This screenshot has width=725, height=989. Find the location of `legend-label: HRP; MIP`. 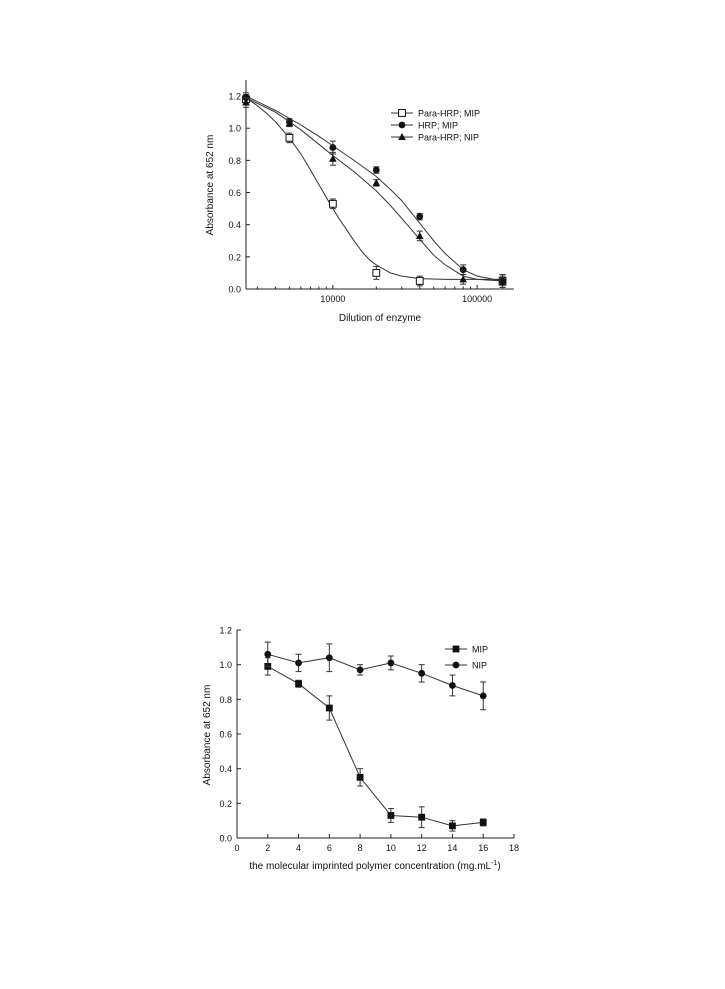

legend-label: HRP; MIP is located at coordinates (438, 126).